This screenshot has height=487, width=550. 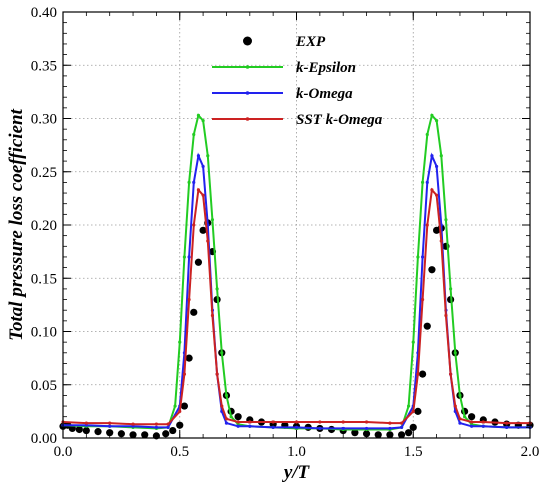 What do you see at coordinates (284, 42) in the screenshot?
I see `legend-item-exp: EXP` at bounding box center [284, 42].